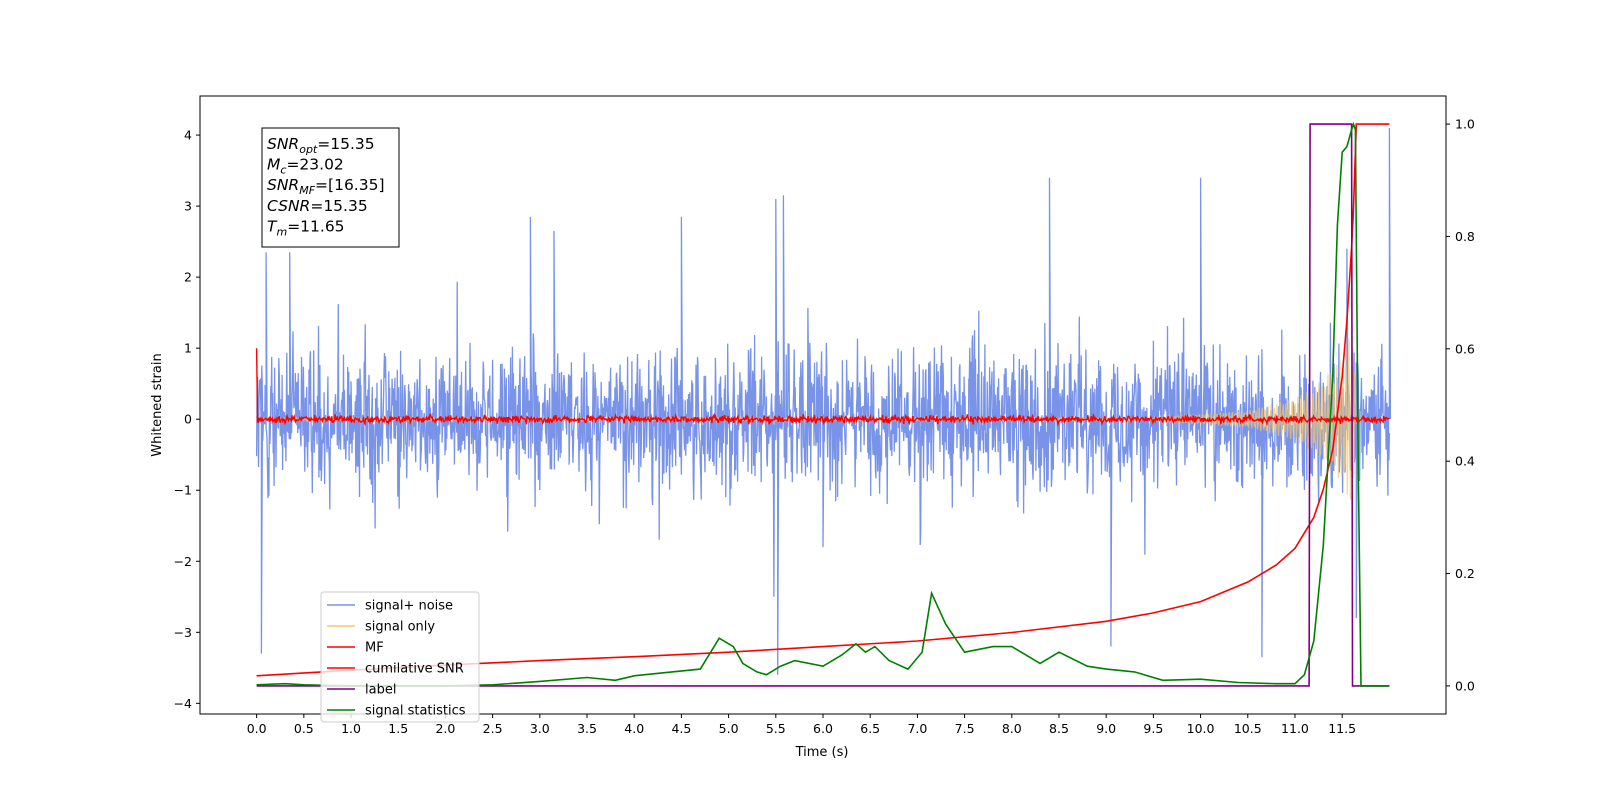 The image size is (1600, 800). Describe the element at coordinates (321, 145) in the screenshot. I see `annotation-line: SNRopt=15.35` at that location.